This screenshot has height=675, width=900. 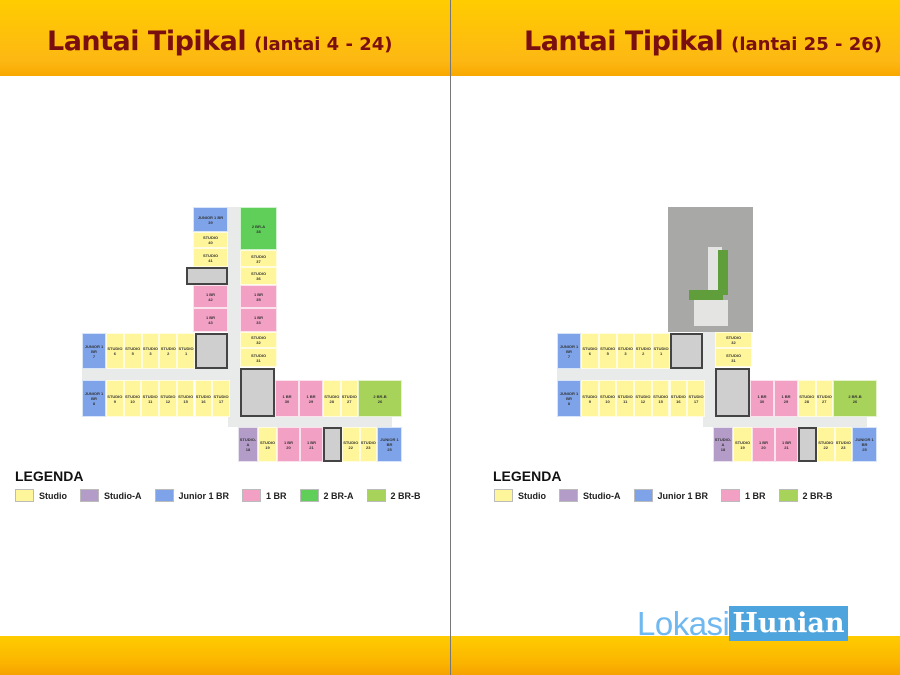 I want to click on unit-studio: STUDIO 41, so click(x=210, y=257).